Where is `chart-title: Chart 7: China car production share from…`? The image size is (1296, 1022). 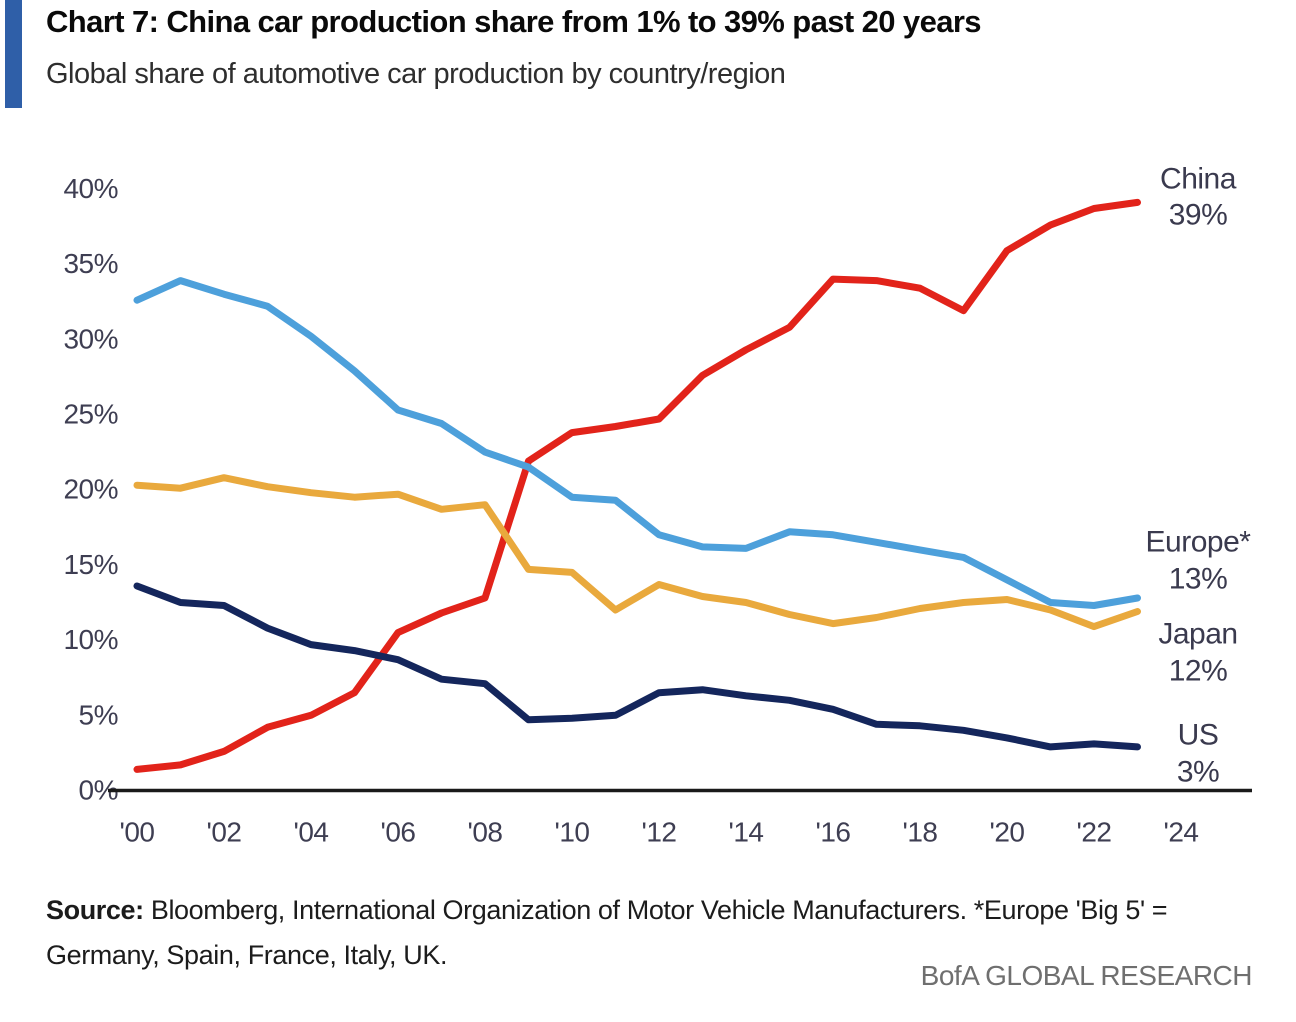
chart-title: Chart 7: China car production share from… is located at coordinates (514, 21).